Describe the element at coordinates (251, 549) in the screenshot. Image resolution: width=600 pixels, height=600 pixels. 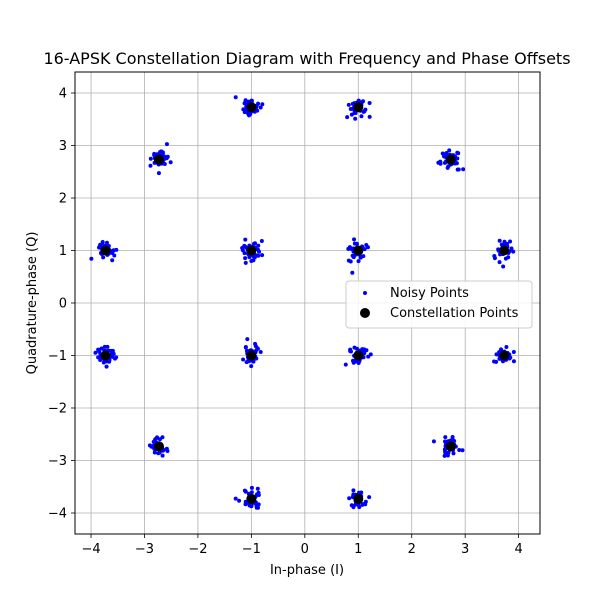
I see `x-tick-label: −1` at that location.